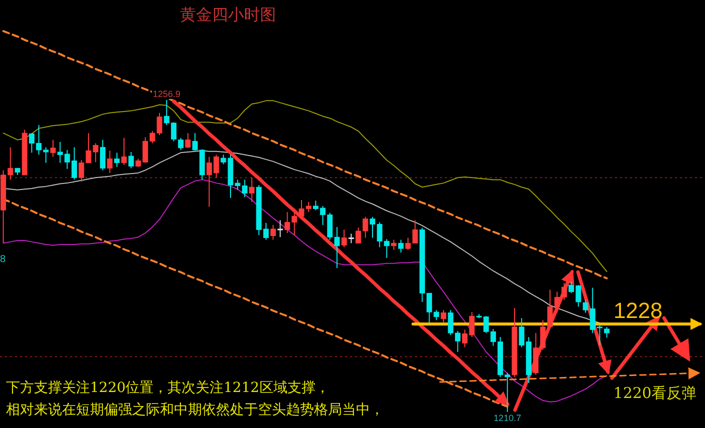 The image size is (705, 428). What do you see at coordinates (228, 14) in the screenshot?
I see `chart-title: 黄金四小时图` at bounding box center [228, 14].